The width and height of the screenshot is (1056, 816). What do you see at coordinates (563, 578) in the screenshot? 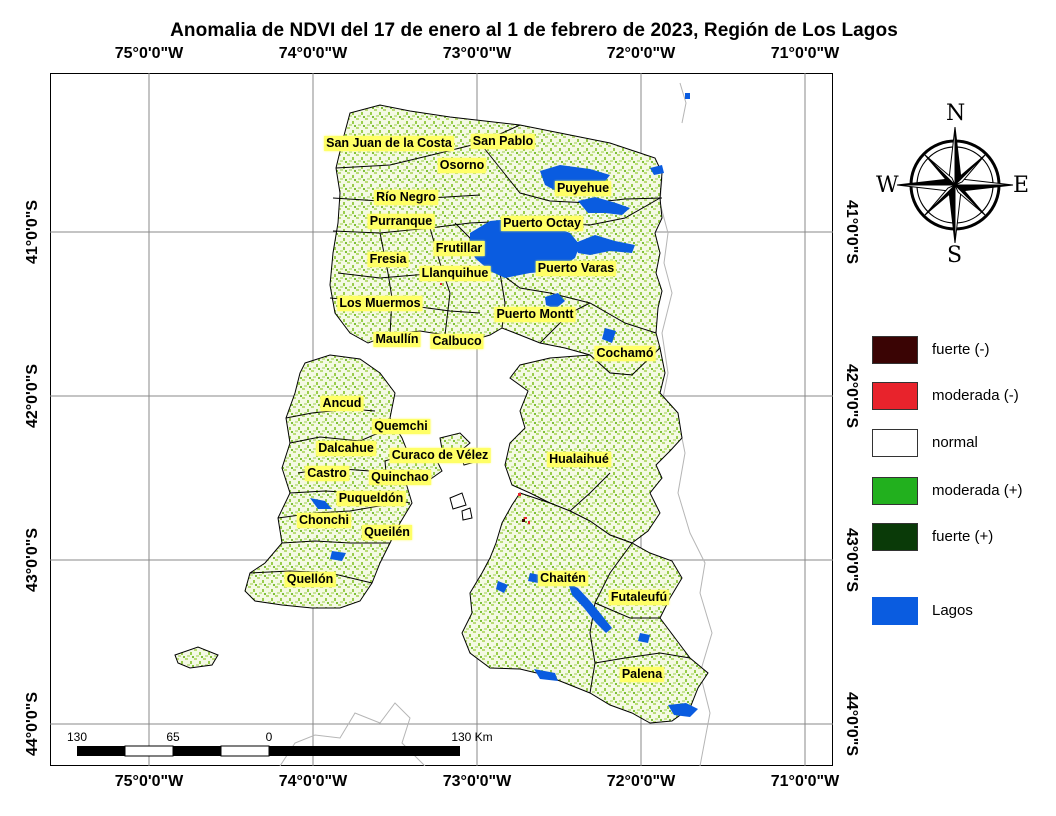
I see `comuna-label: Chaitén` at bounding box center [563, 578].